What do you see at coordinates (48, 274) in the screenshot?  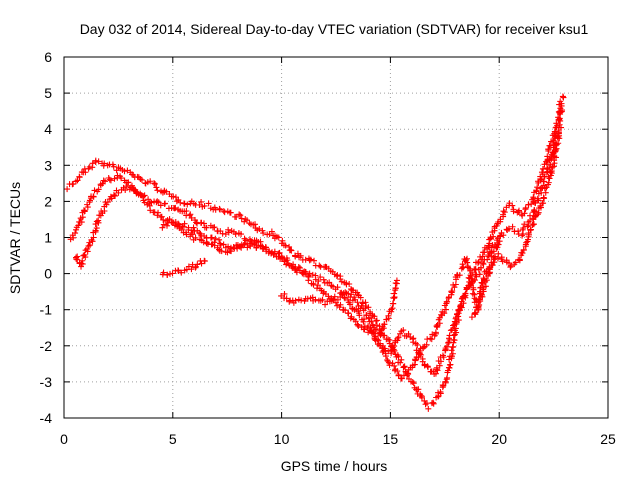 I see `y-tick-label: 0` at bounding box center [48, 274].